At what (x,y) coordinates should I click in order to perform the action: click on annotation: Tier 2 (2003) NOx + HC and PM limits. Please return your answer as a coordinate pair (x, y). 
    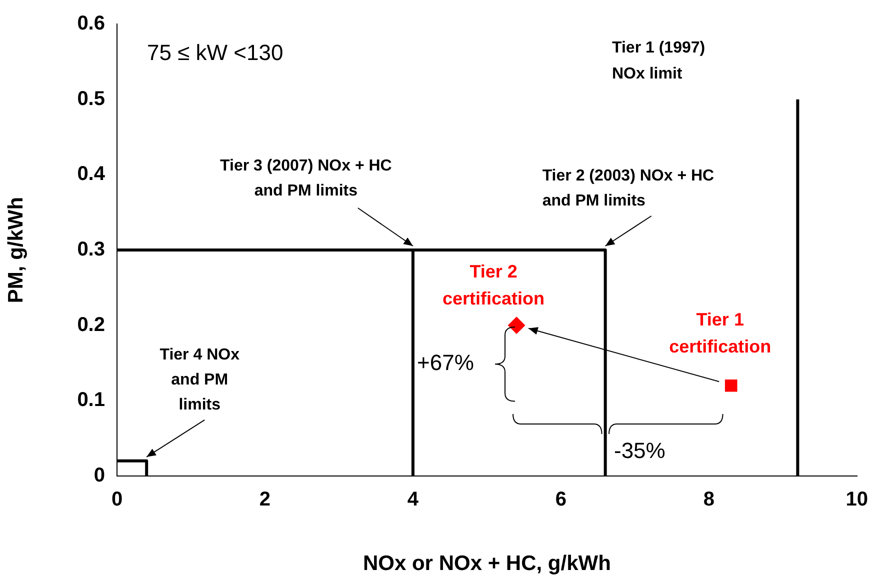
    Looking at the image, I should click on (628, 188).